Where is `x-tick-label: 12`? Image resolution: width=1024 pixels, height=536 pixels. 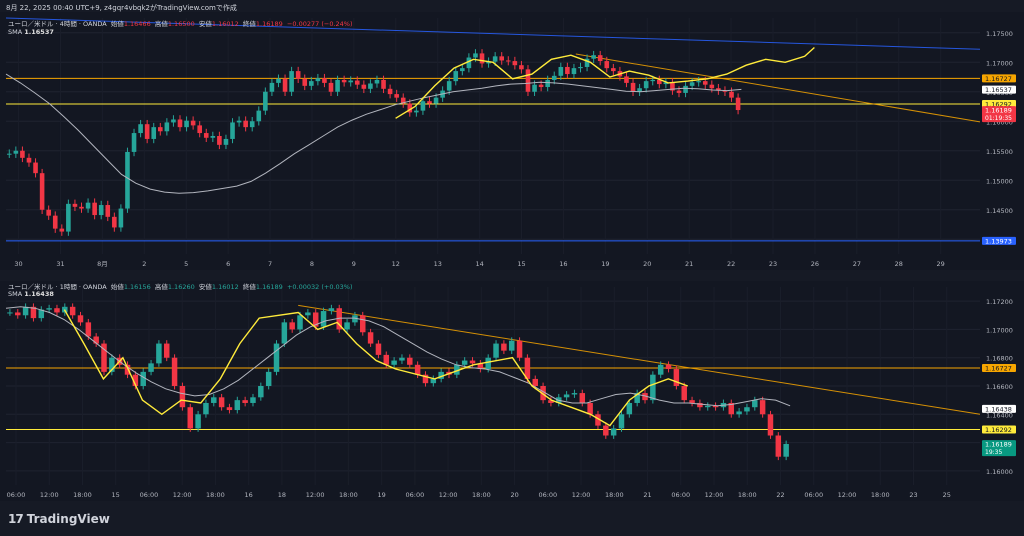 x-tick-label: 12 is located at coordinates (396, 264).